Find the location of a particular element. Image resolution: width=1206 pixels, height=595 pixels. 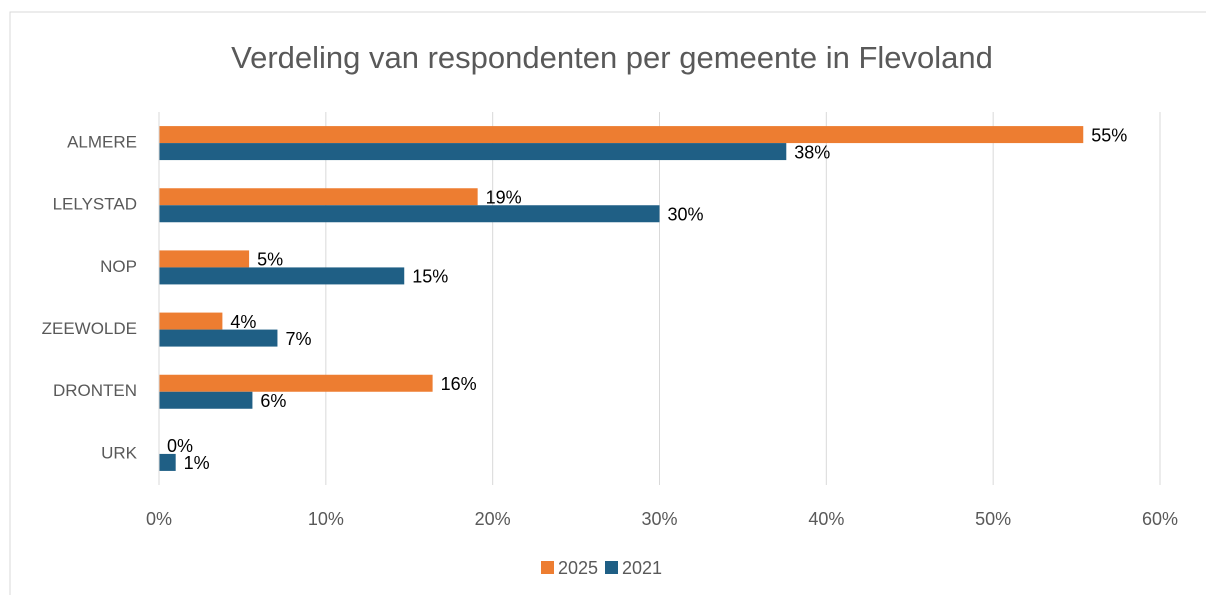

data-label: 0% is located at coordinates (180, 446).